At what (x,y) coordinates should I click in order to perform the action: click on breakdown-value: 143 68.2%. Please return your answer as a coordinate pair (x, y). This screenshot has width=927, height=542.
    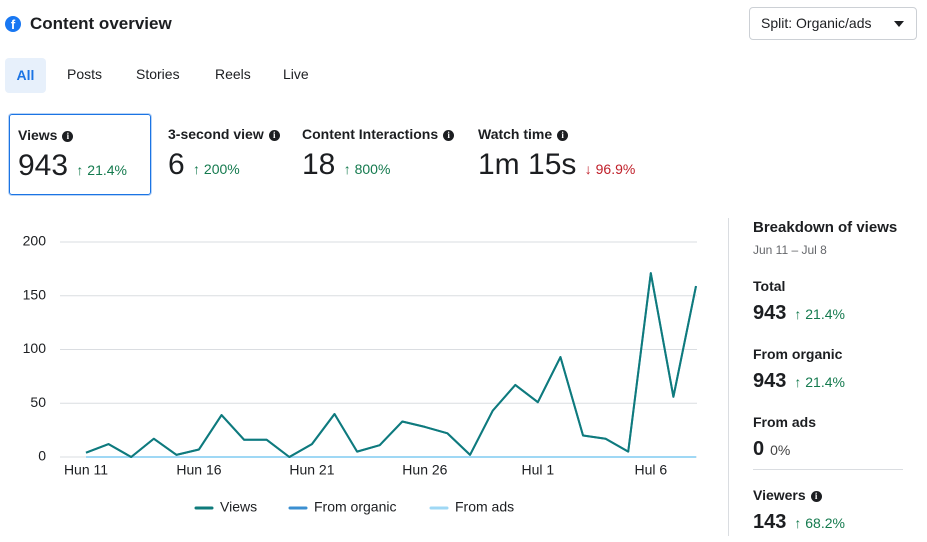
    Looking at the image, I should click on (799, 522).